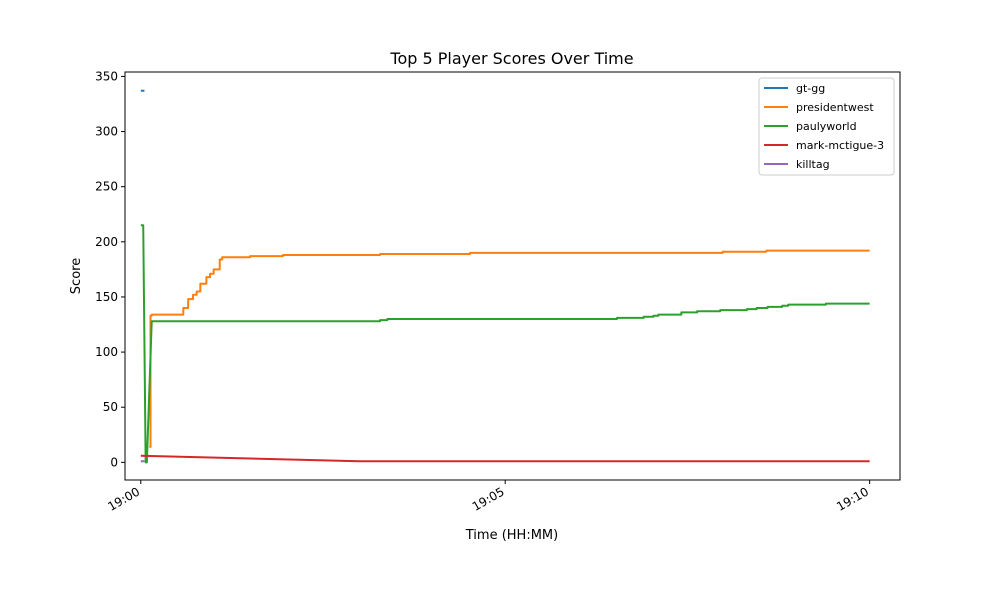 The image size is (1000, 604). I want to click on y-axis: 0 50 100 150 200 250 300 350, so click(110, 269).